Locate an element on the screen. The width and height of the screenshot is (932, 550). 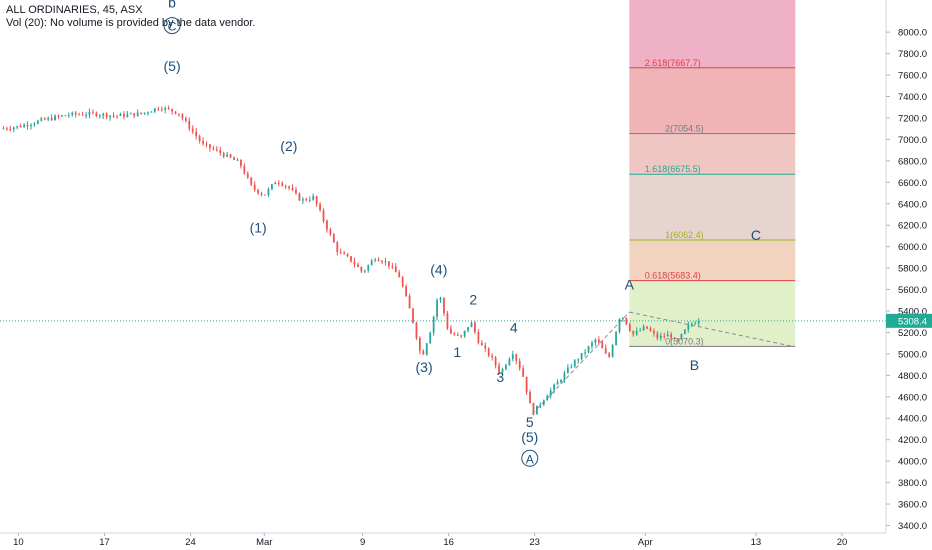
last-price-label: 5308.4 is located at coordinates (912, 321).